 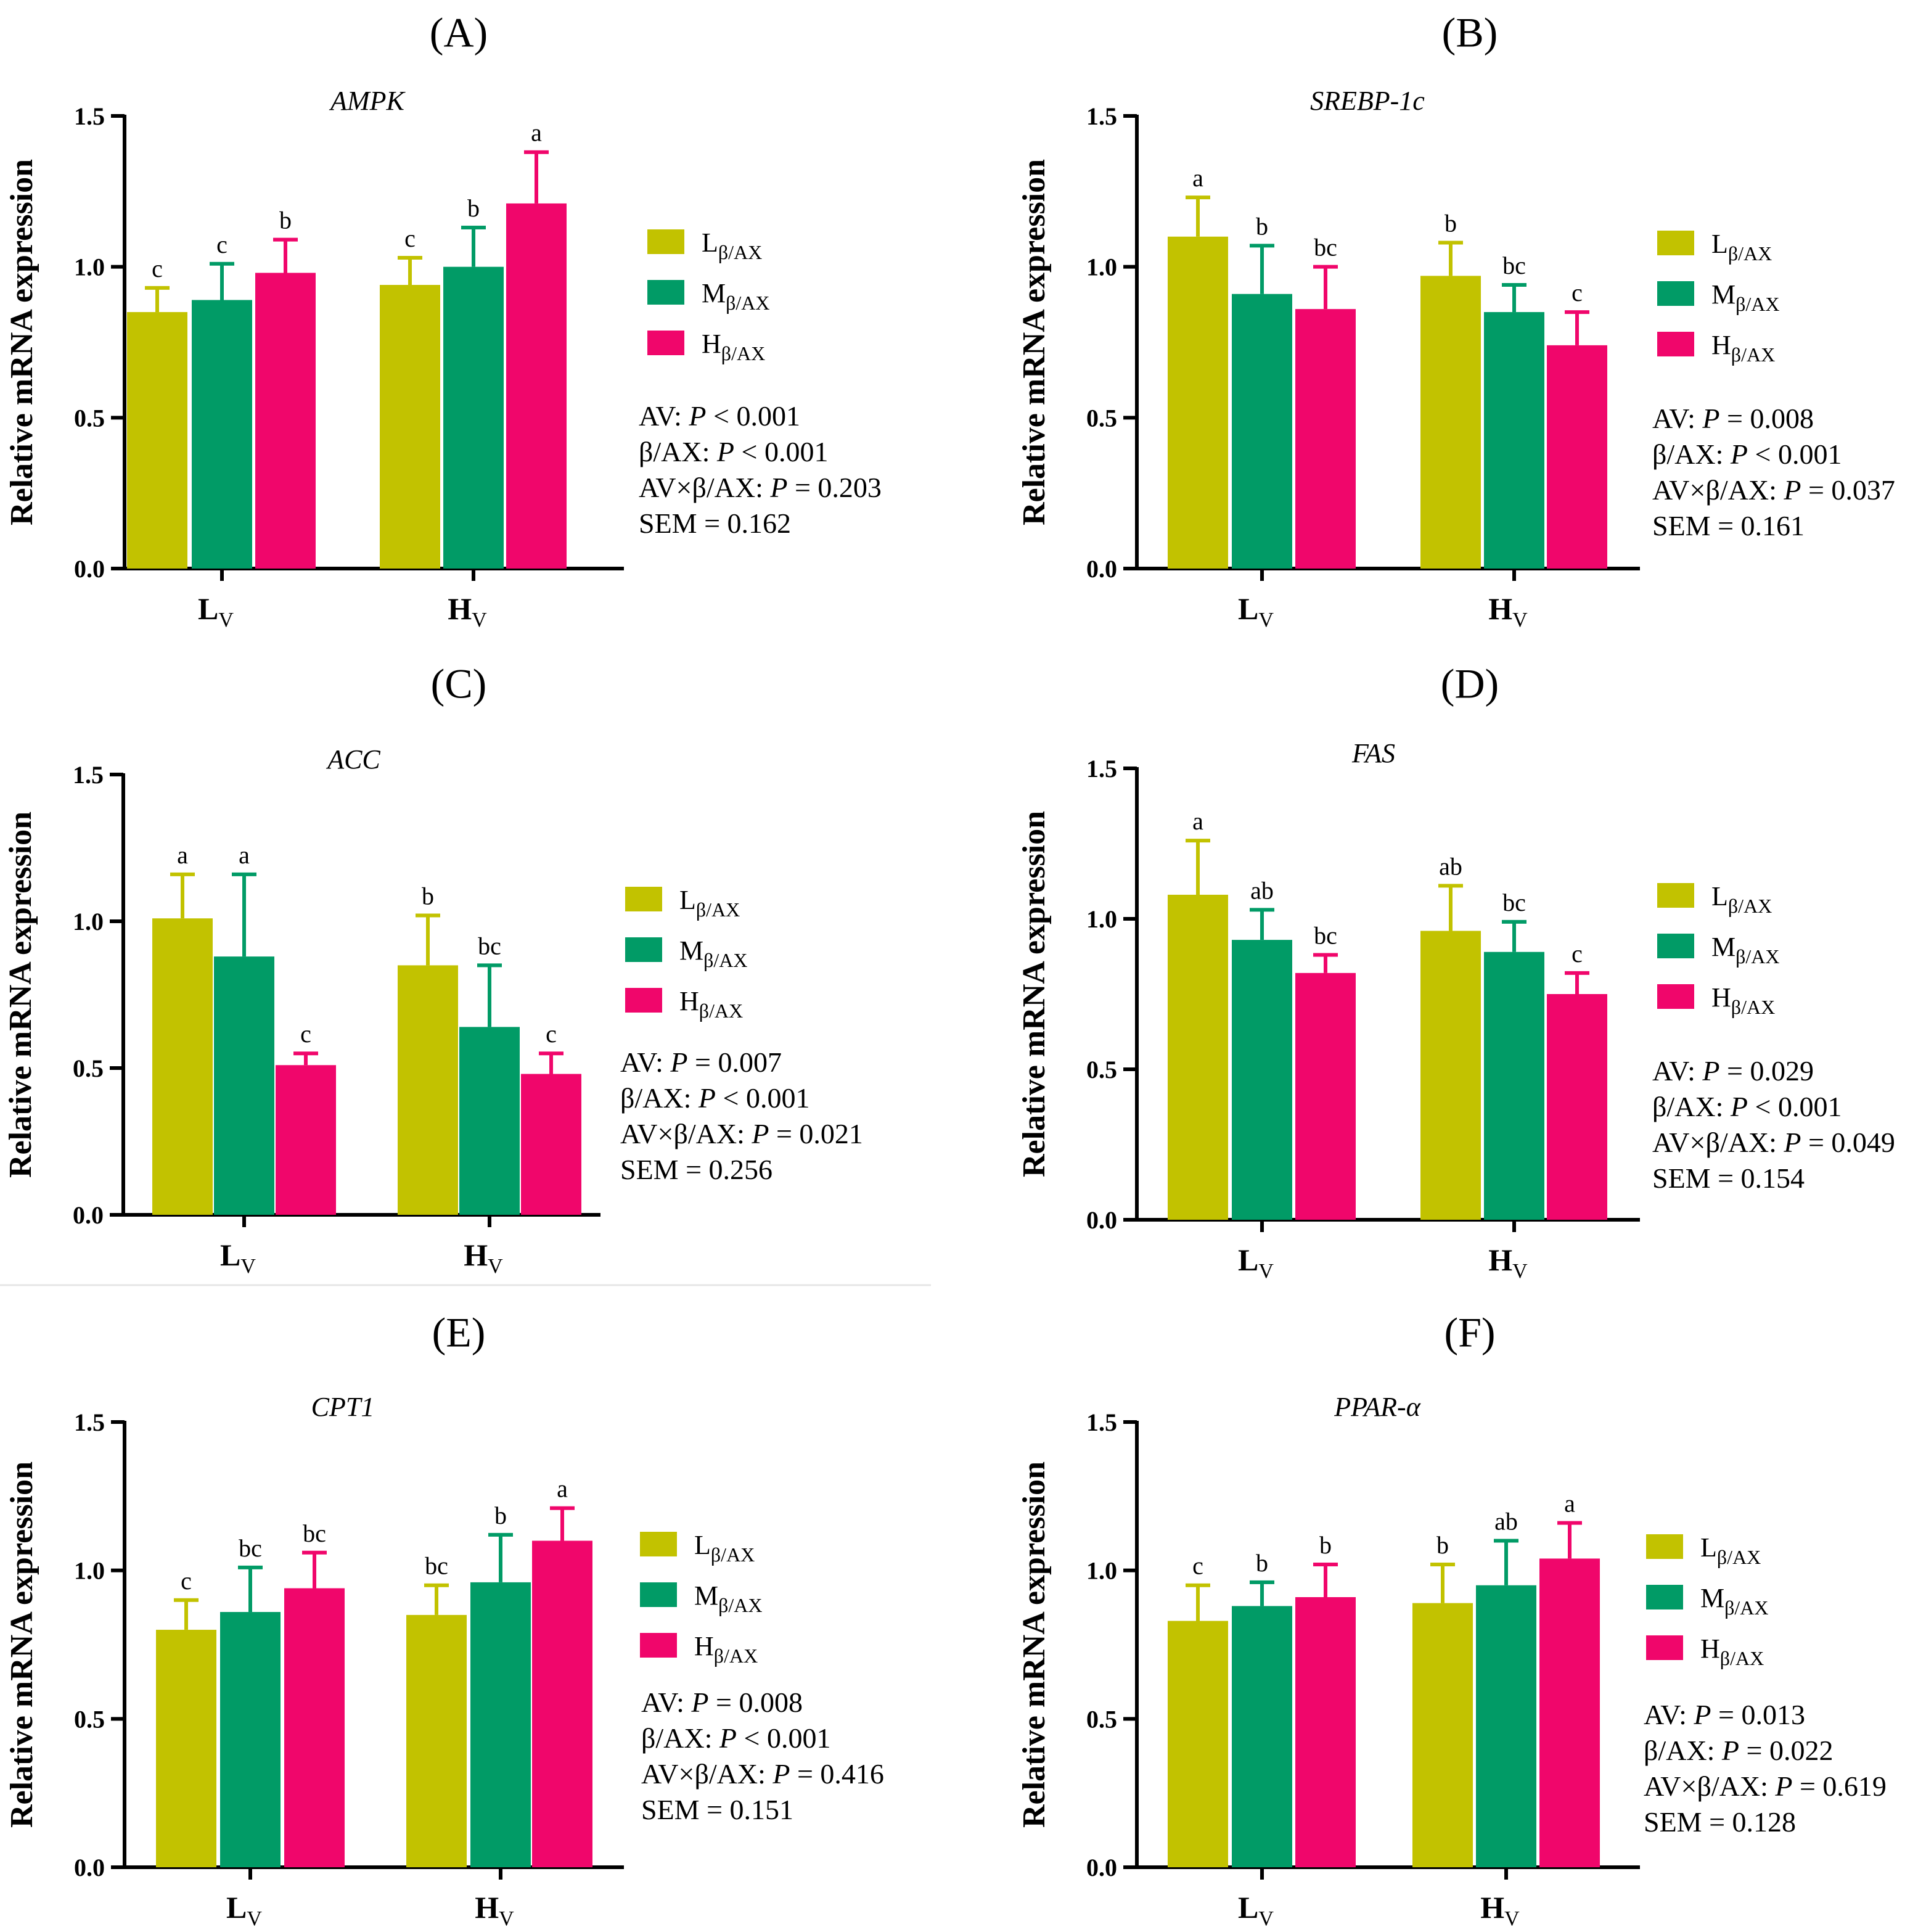 I want to click on panel-label: (C), so click(x=459, y=683).